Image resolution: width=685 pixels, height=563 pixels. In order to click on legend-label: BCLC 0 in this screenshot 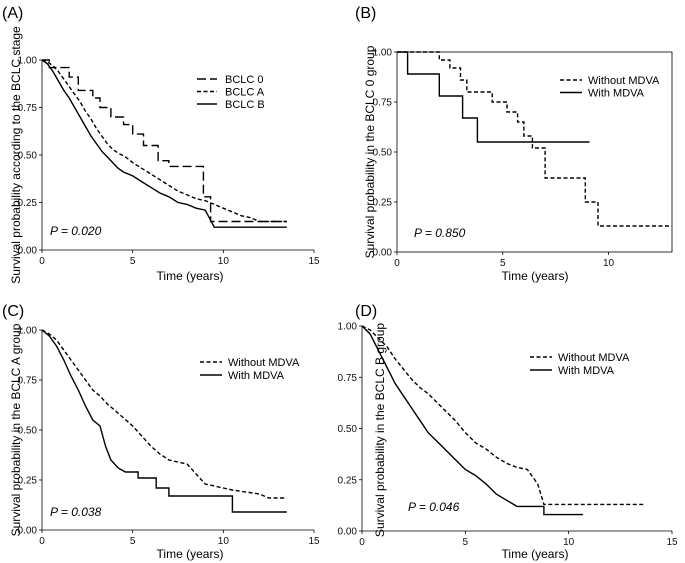, I will do `click(244, 80)`.